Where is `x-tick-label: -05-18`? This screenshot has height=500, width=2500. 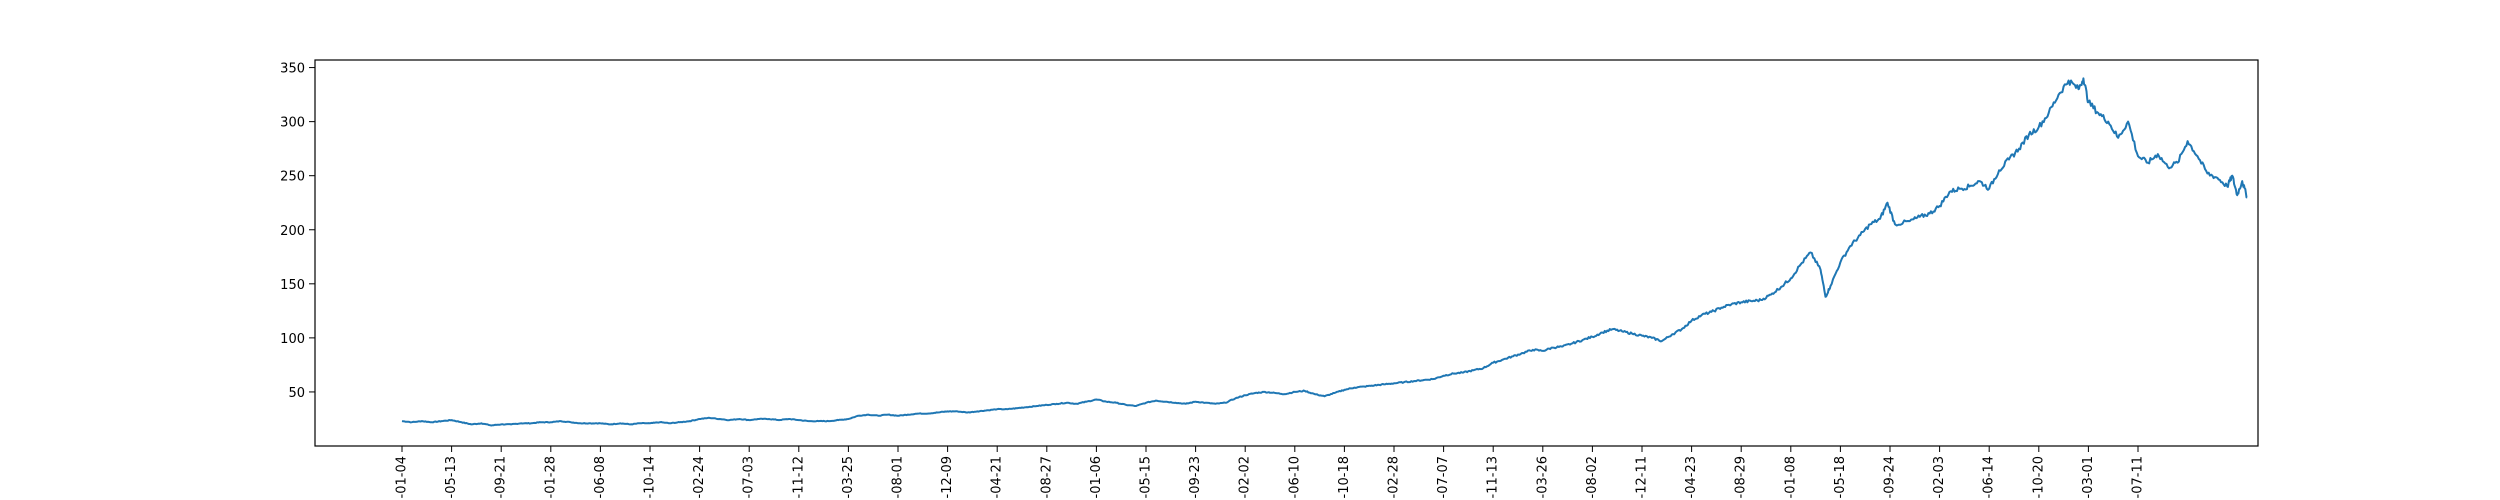 x-tick-label: -05-18 is located at coordinates (1840, 477).